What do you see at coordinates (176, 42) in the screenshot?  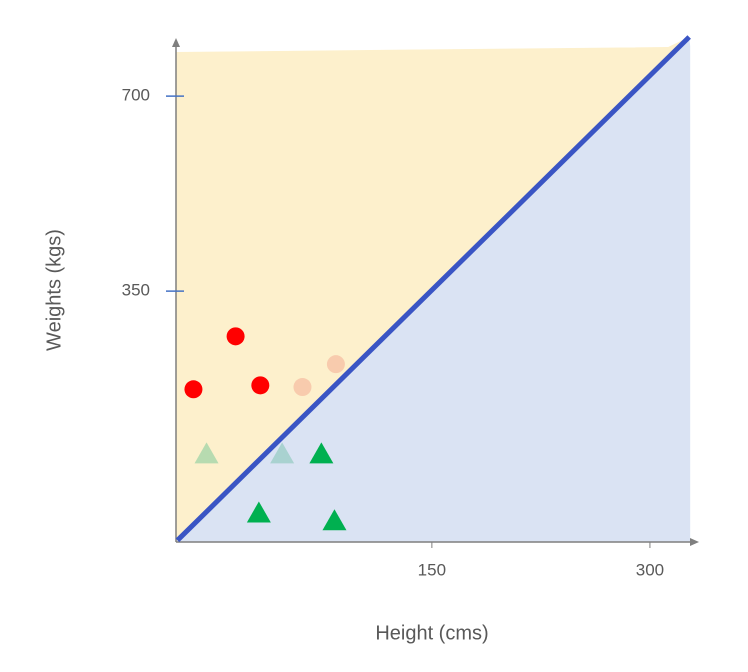 I see `y-axis-arrow` at bounding box center [176, 42].